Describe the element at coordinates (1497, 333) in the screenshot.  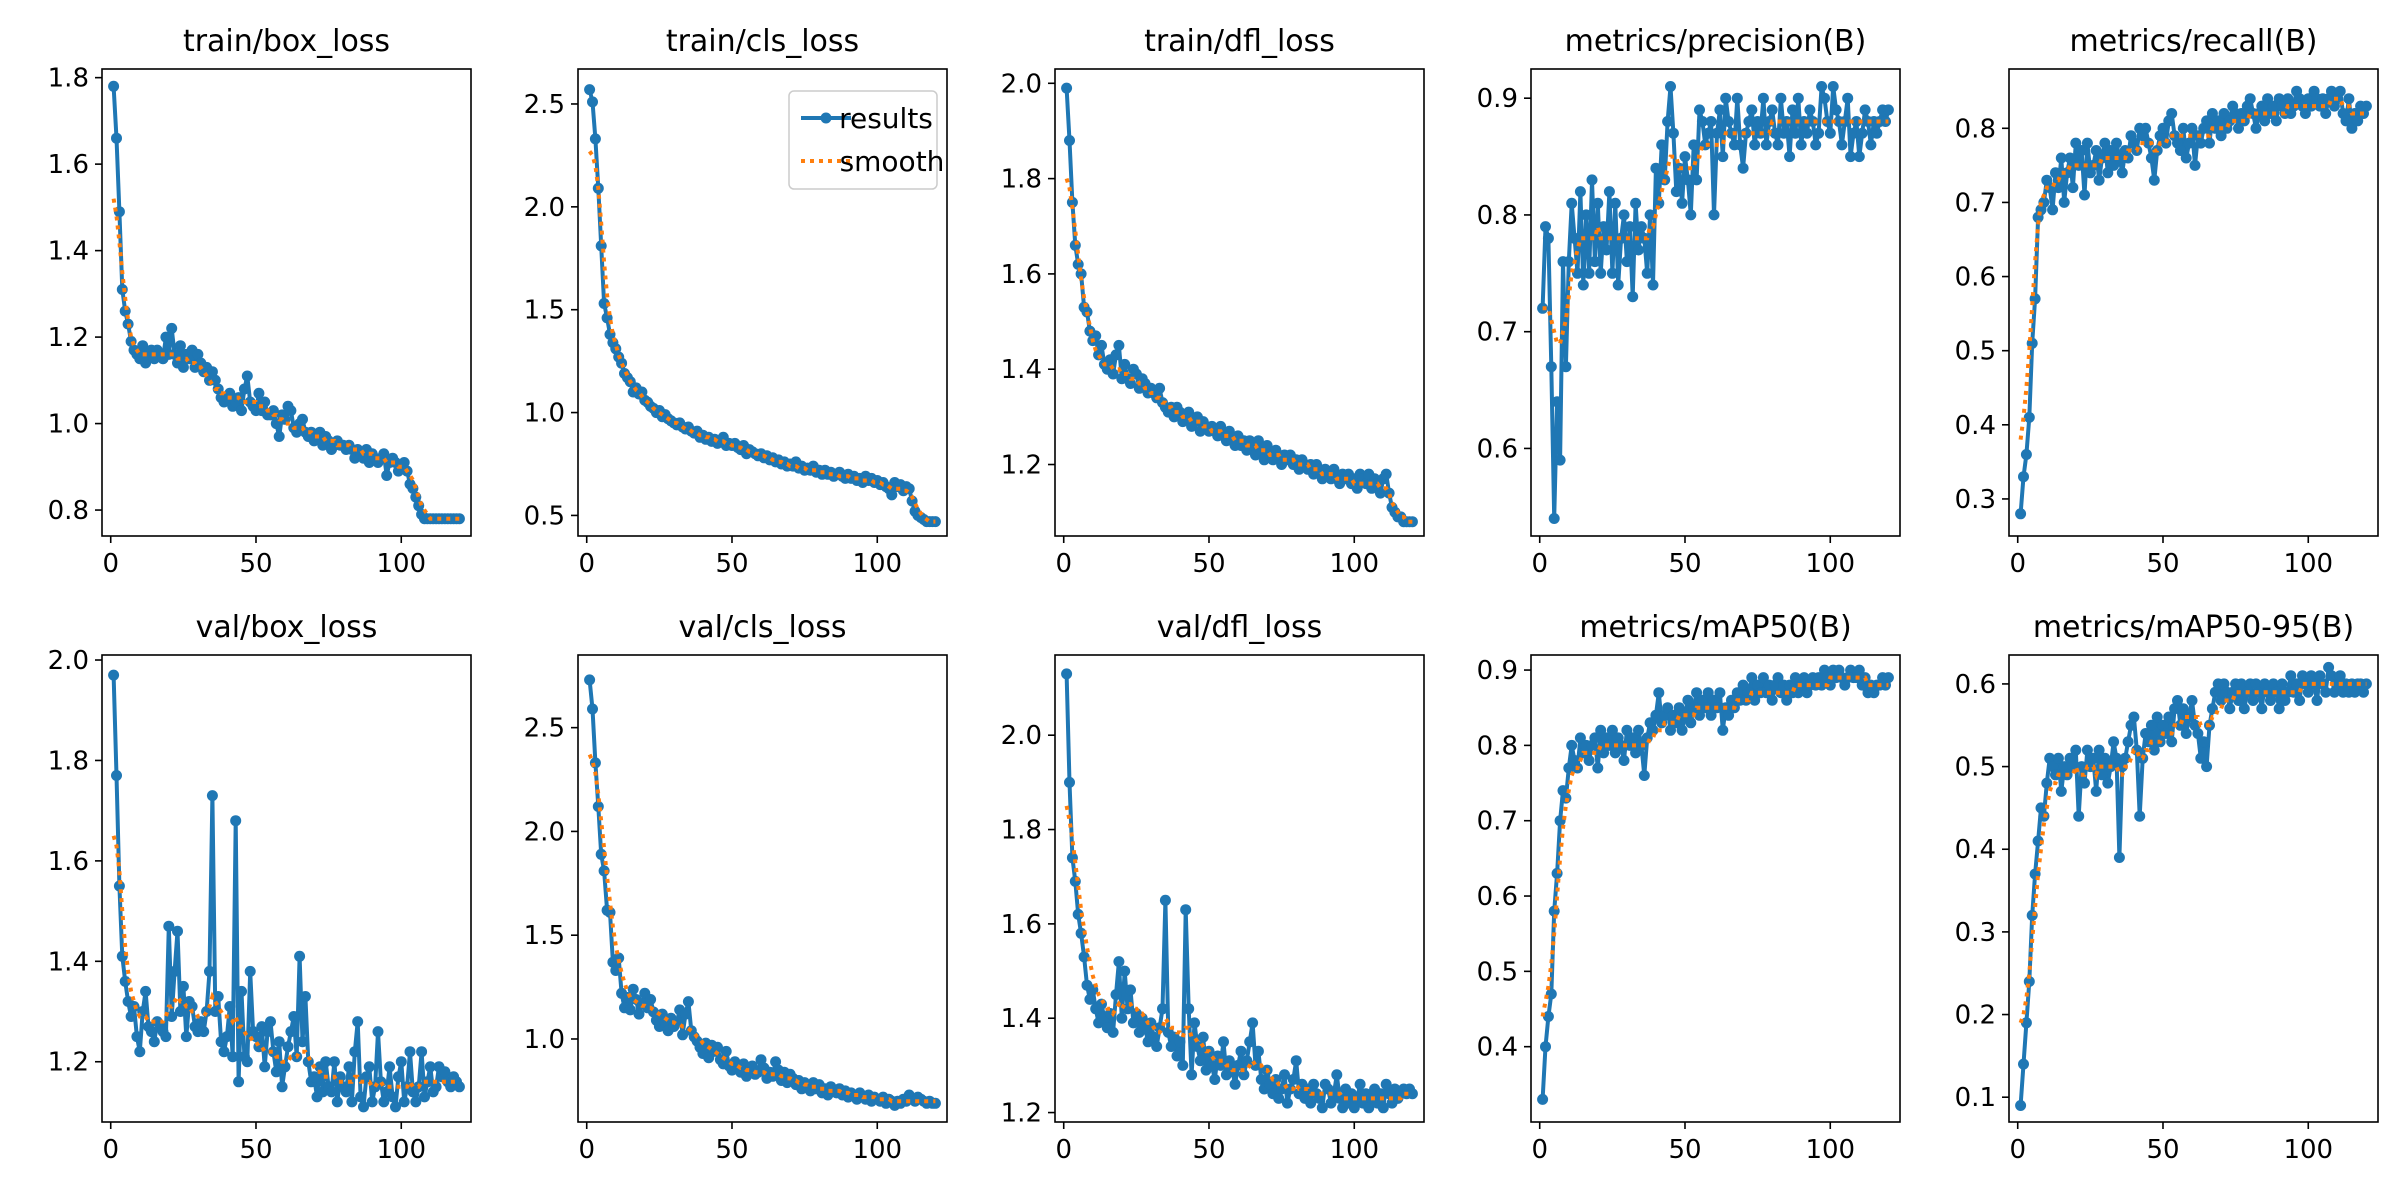
I see `y-tick-label: 0.7` at that location.